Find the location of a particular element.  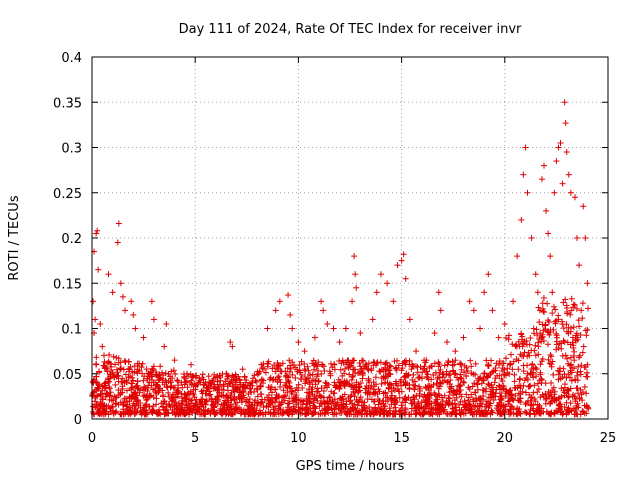

y-tick-label: 0.3 is located at coordinates (71, 149).